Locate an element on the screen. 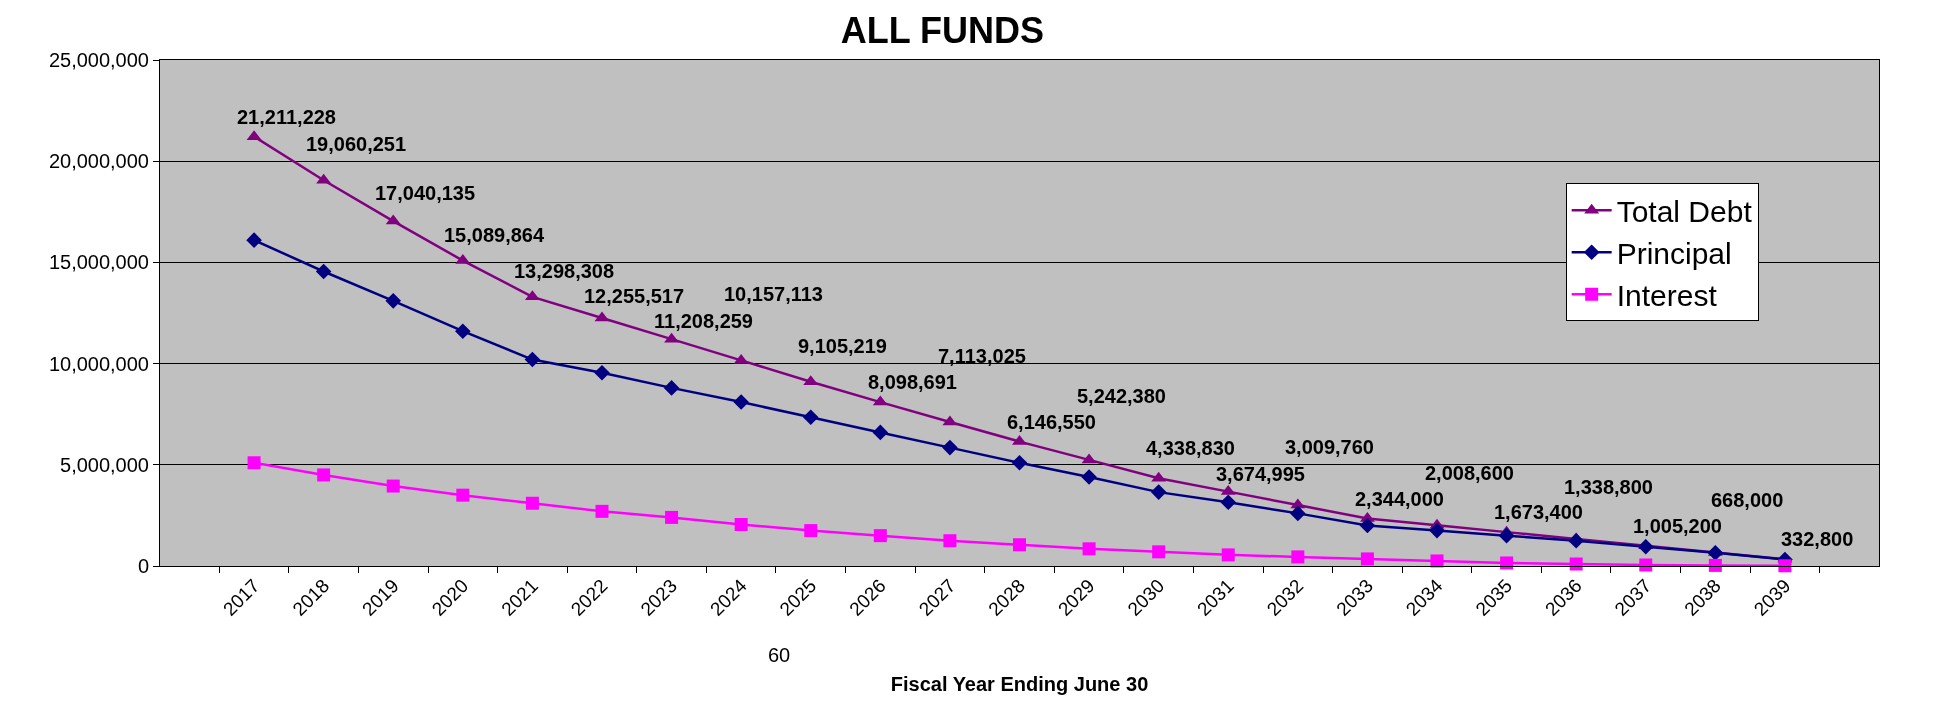  data-label: 2,008,600 is located at coordinates (1469, 473).